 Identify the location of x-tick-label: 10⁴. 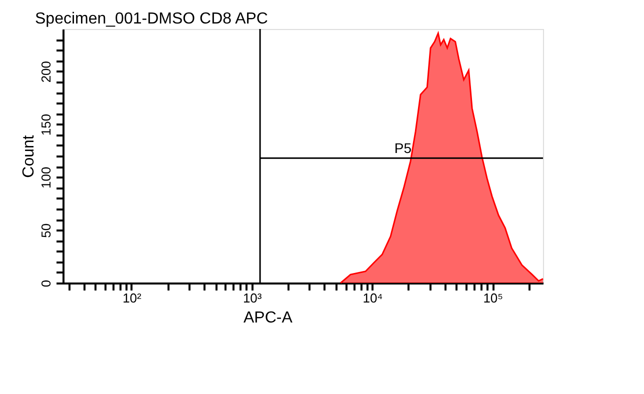
(372, 298).